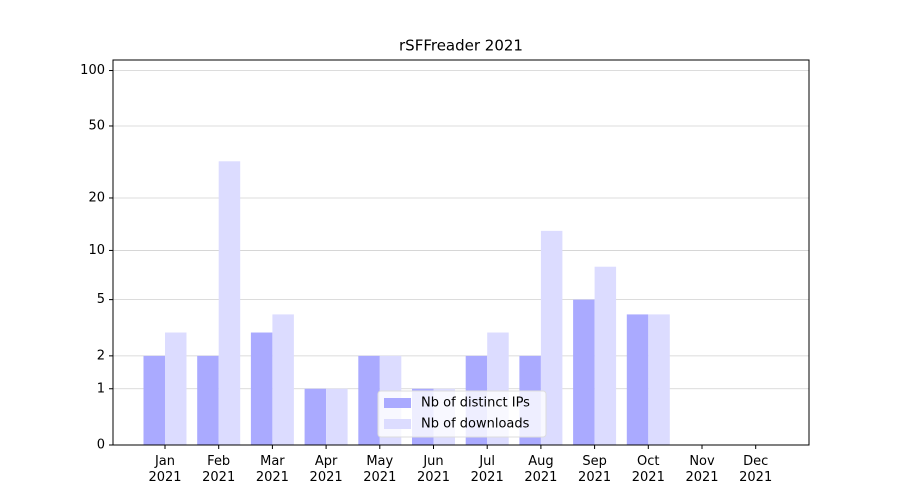 The height and width of the screenshot is (500, 900). Describe the element at coordinates (540, 469) in the screenshot. I see `x-tick-label: Aug 2021` at that location.